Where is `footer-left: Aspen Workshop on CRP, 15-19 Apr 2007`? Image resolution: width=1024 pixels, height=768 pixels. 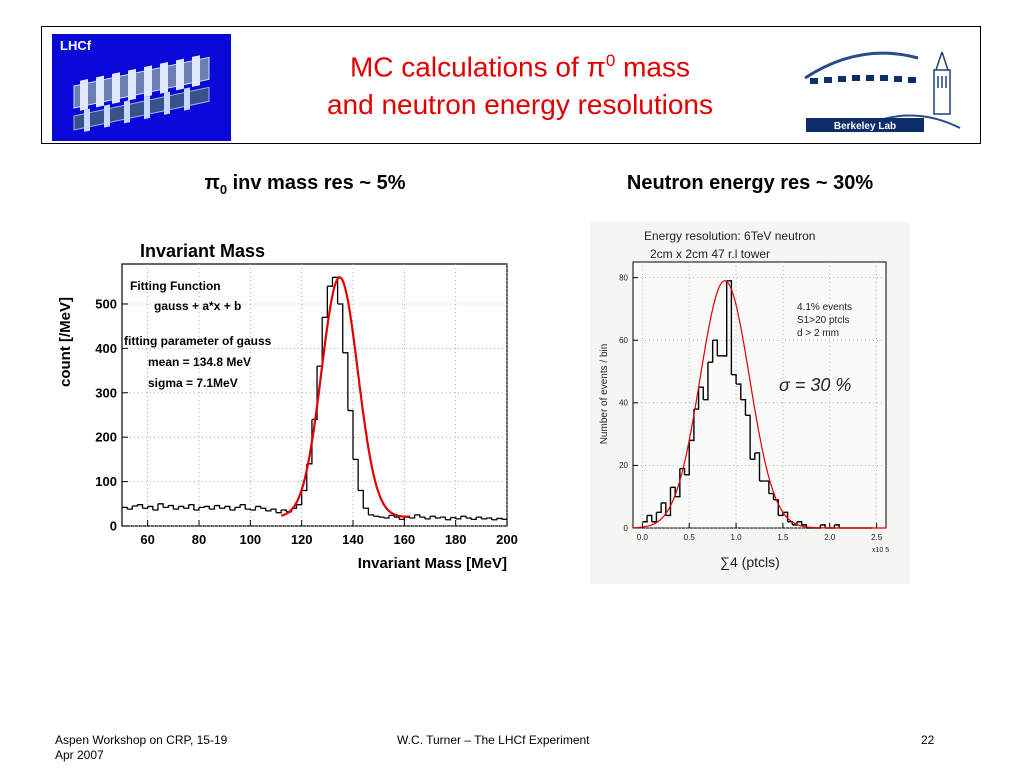
footer-left: Aspen Workshop on CRP, 15-19 Apr 2007 is located at coordinates (141, 748).